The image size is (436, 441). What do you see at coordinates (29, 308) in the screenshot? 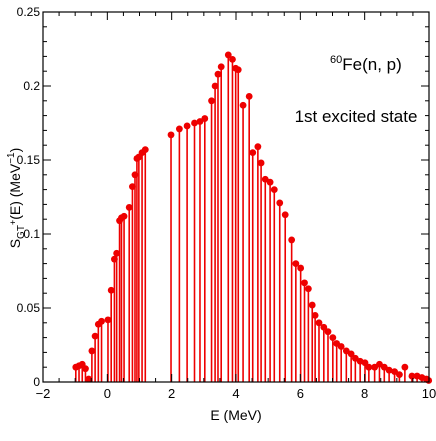
I see `y-tick-label: 0.05` at bounding box center [29, 308].